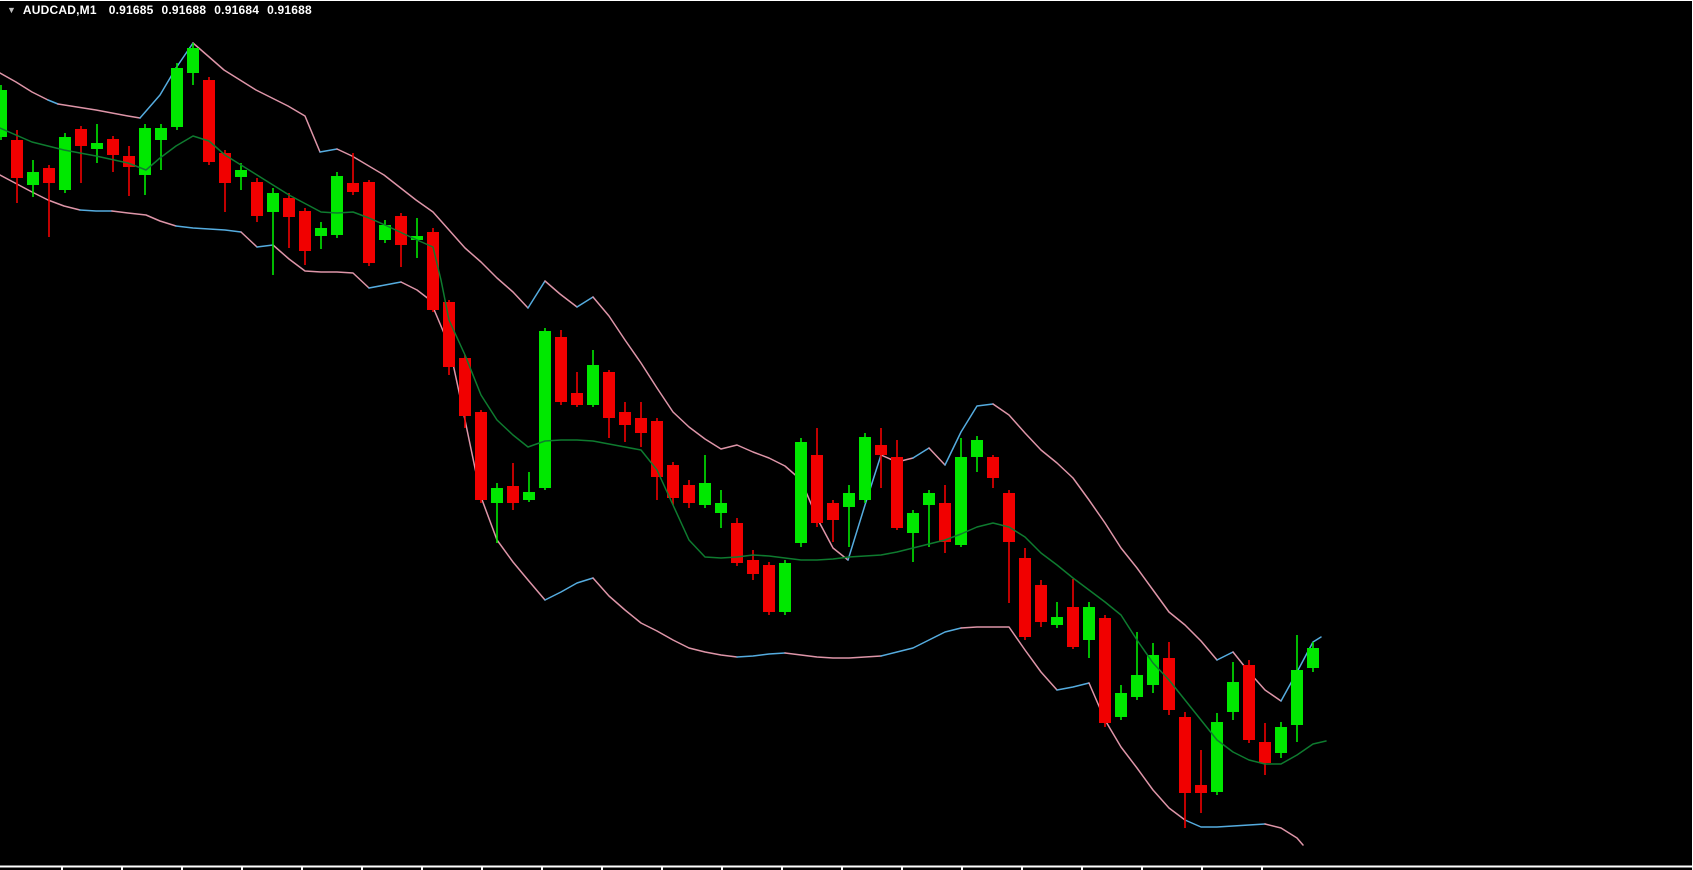 The height and width of the screenshot is (870, 1693). I want to click on ohlc-low-value: 0.91684, so click(237, 10).